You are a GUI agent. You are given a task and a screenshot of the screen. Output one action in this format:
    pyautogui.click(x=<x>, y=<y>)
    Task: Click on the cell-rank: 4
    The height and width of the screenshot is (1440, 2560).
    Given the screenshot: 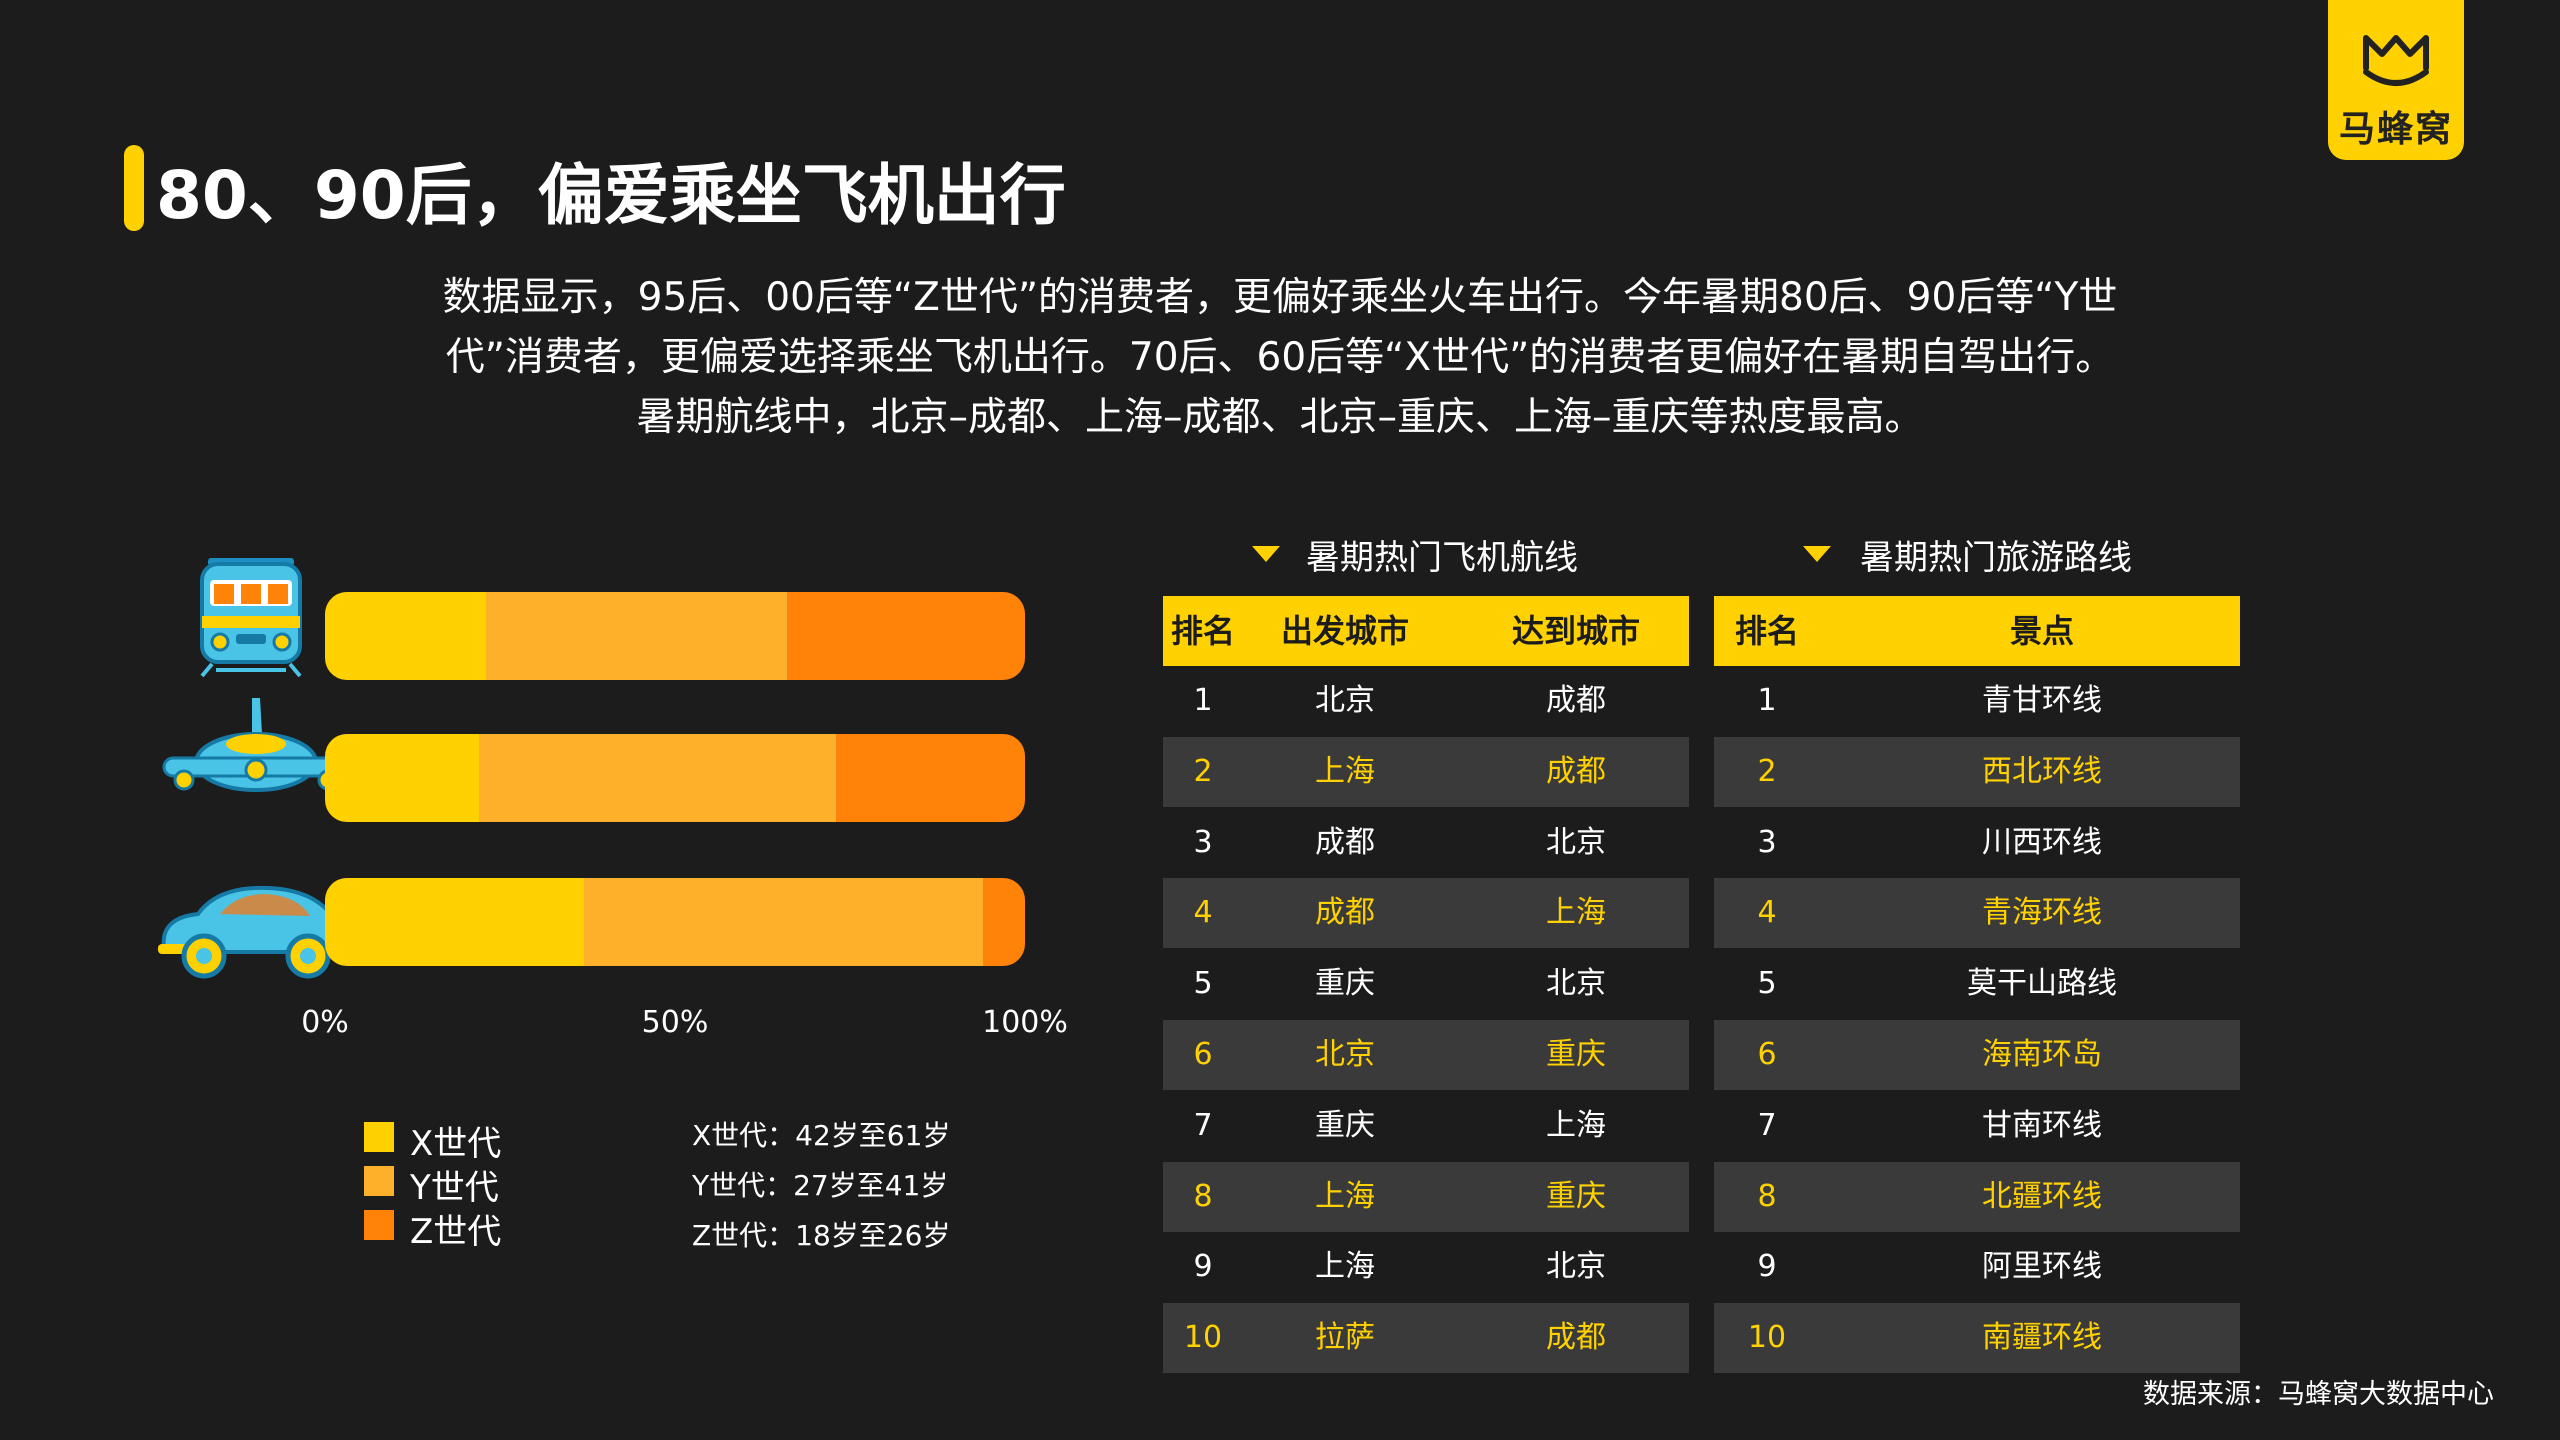 What is the action you would take?
    pyautogui.click(x=1767, y=913)
    